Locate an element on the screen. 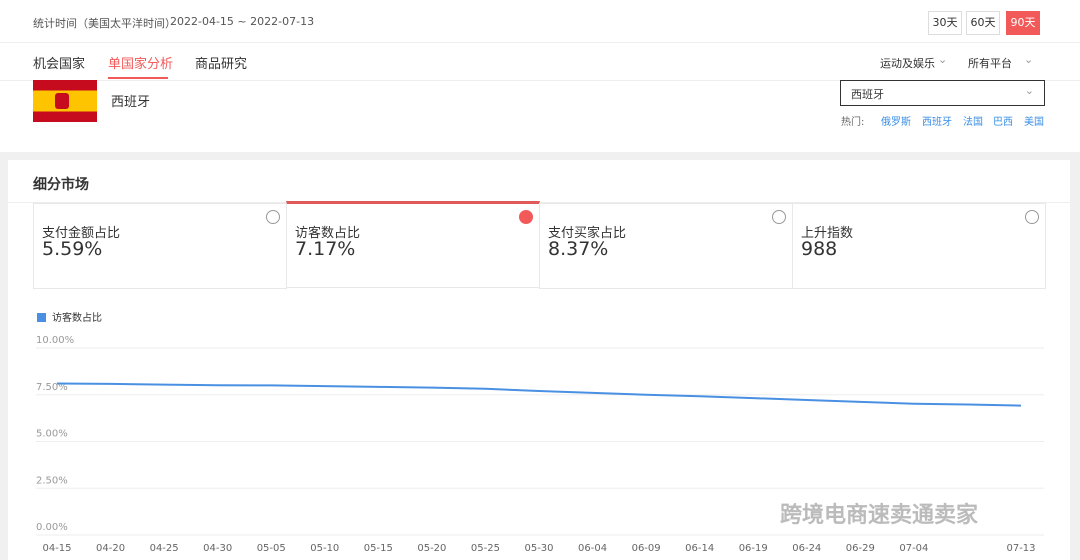 This screenshot has width=1080, height=560. metric-value: 988 is located at coordinates (819, 249).